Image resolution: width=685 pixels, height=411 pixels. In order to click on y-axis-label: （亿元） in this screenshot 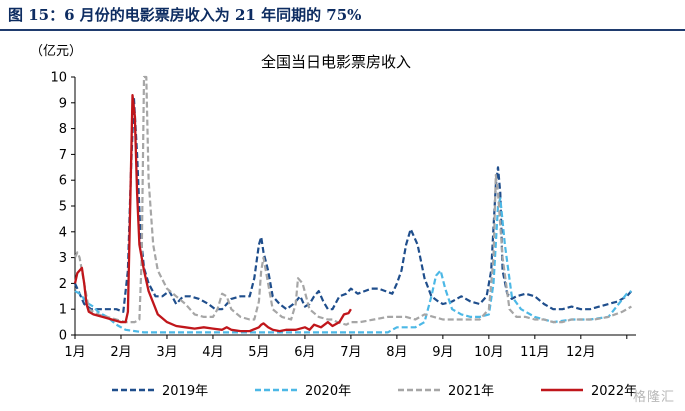, I will do `click(56, 51)`.